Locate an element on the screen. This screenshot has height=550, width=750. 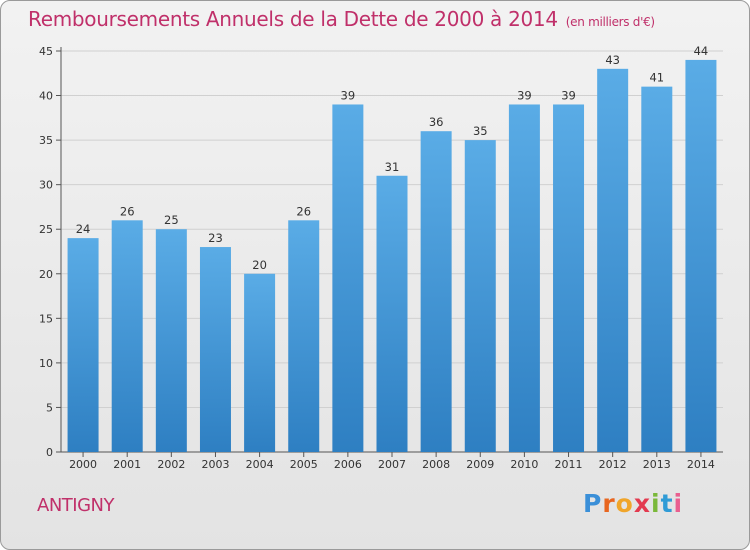
bar-2013 is located at coordinates (657, 269).